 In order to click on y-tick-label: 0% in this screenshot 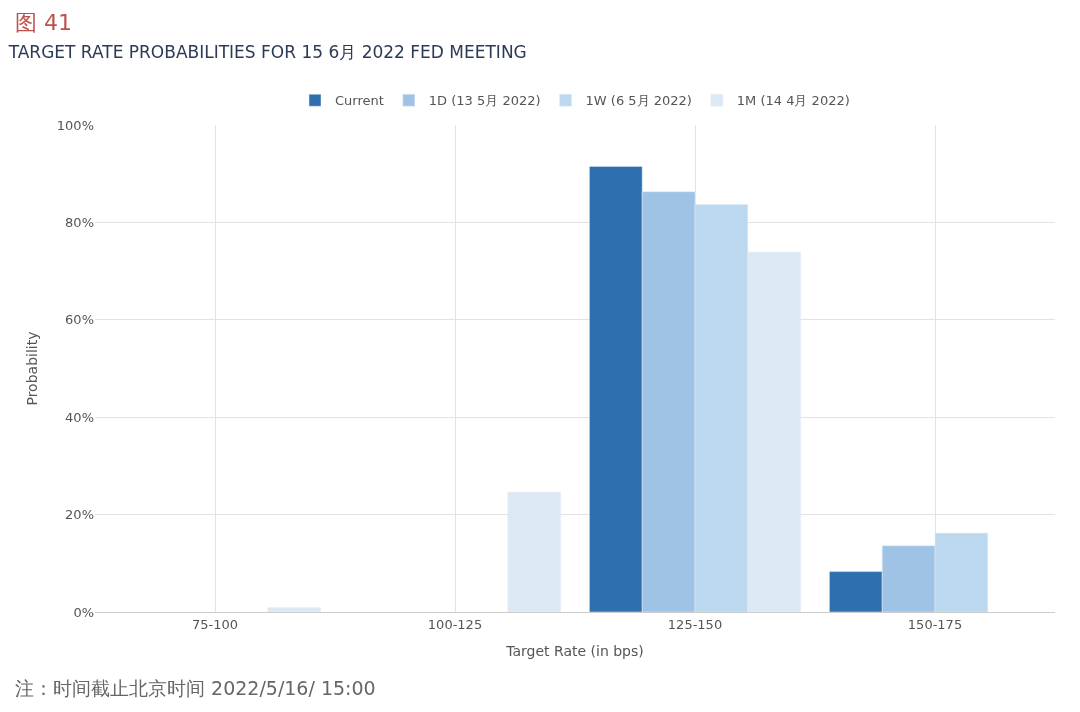, I will do `click(83, 612)`.